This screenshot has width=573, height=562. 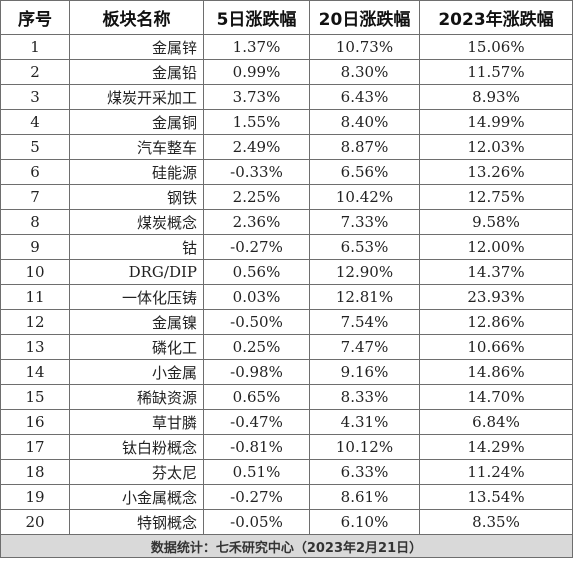 I want to click on cell-sector-name: 特钢概念, so click(x=136, y=522).